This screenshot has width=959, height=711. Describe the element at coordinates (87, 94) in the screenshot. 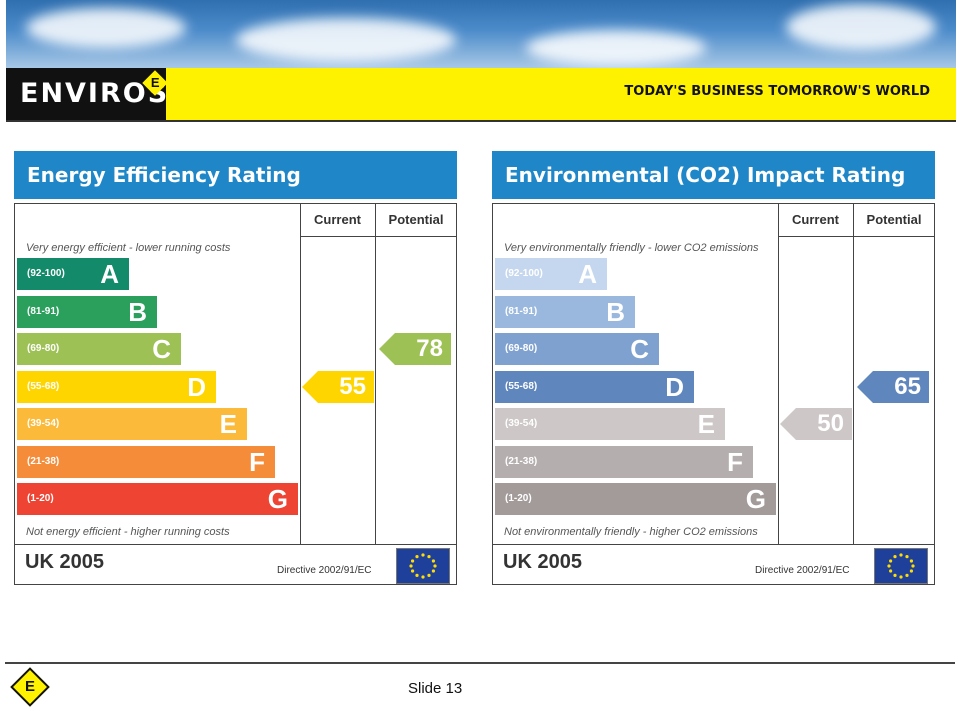

I see `enviros-logo: ENVIROS E` at that location.